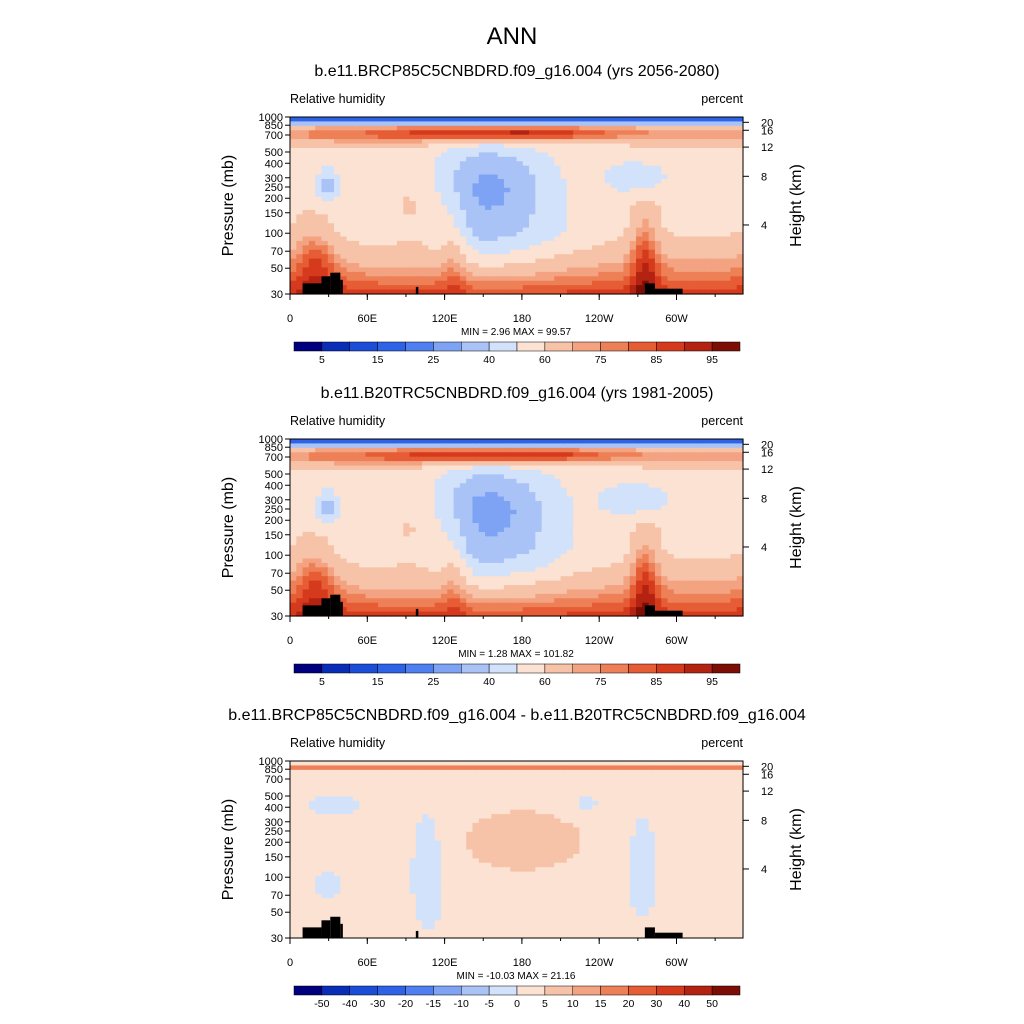 This screenshot has width=1024, height=1024. Describe the element at coordinates (335, 283) in the screenshot. I see `topography-block` at that location.